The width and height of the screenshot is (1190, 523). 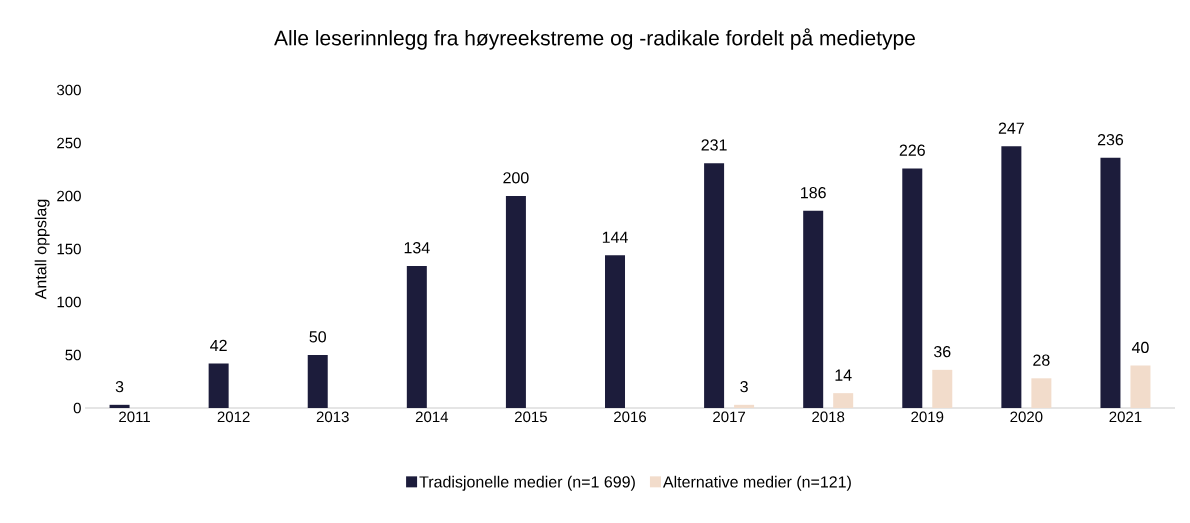 I want to click on y-tick-label: 150, so click(x=69, y=249).